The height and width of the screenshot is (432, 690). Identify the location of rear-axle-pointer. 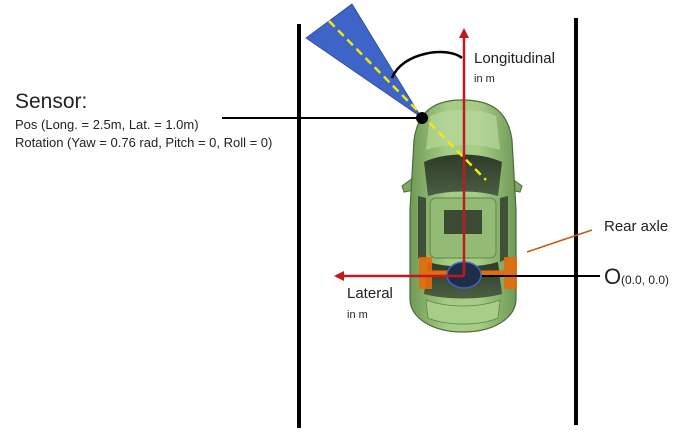
(559, 241).